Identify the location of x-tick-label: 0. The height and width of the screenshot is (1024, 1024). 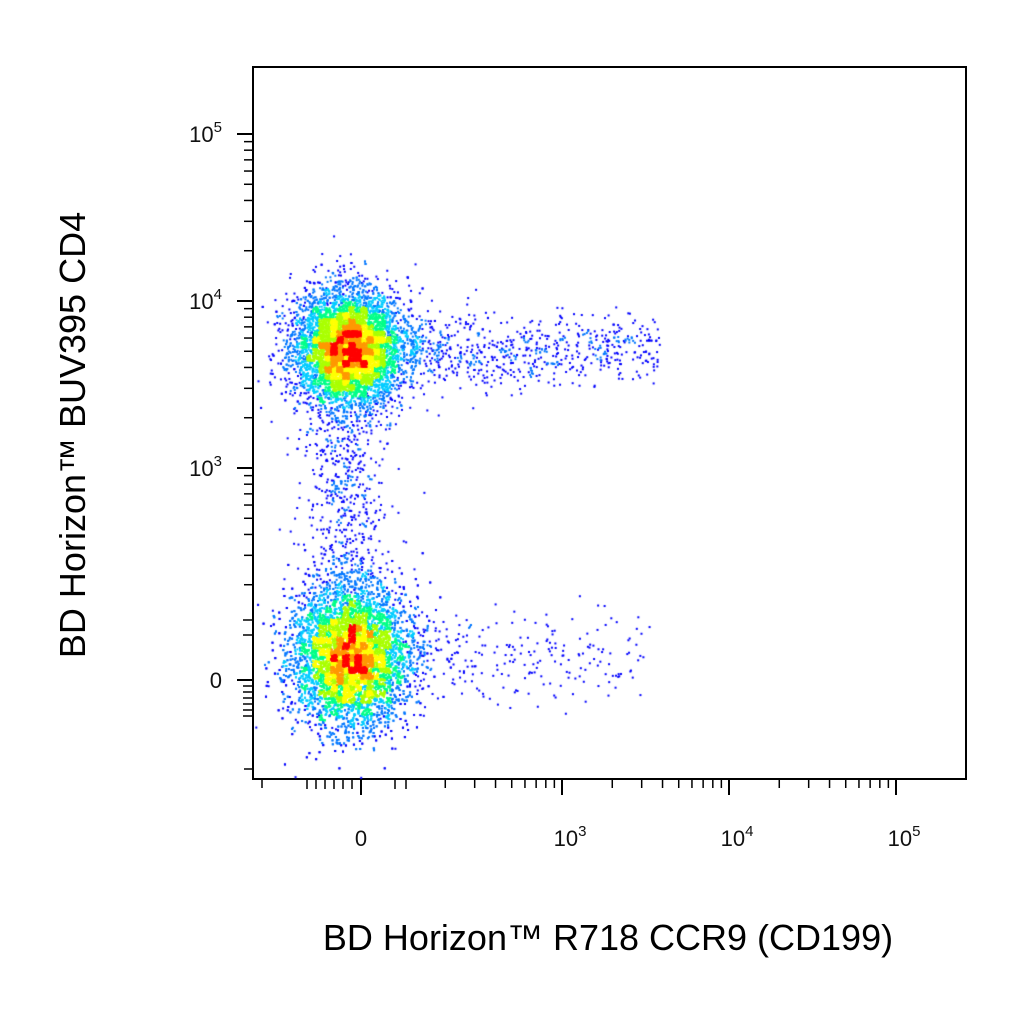
(361, 838).